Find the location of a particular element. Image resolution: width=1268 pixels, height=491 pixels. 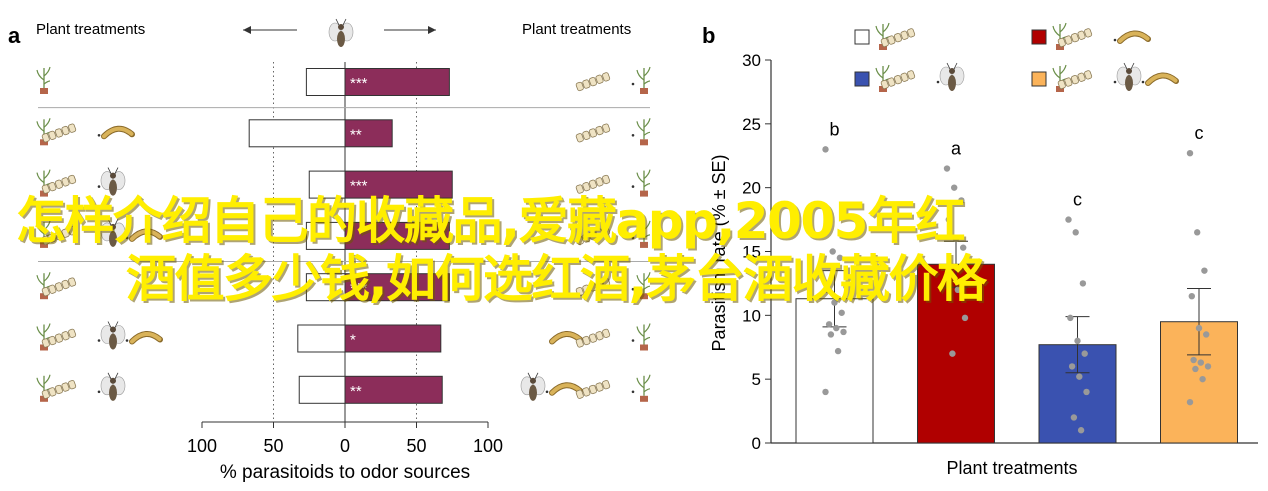

y-tick-label: 0 is located at coordinates (756, 443).